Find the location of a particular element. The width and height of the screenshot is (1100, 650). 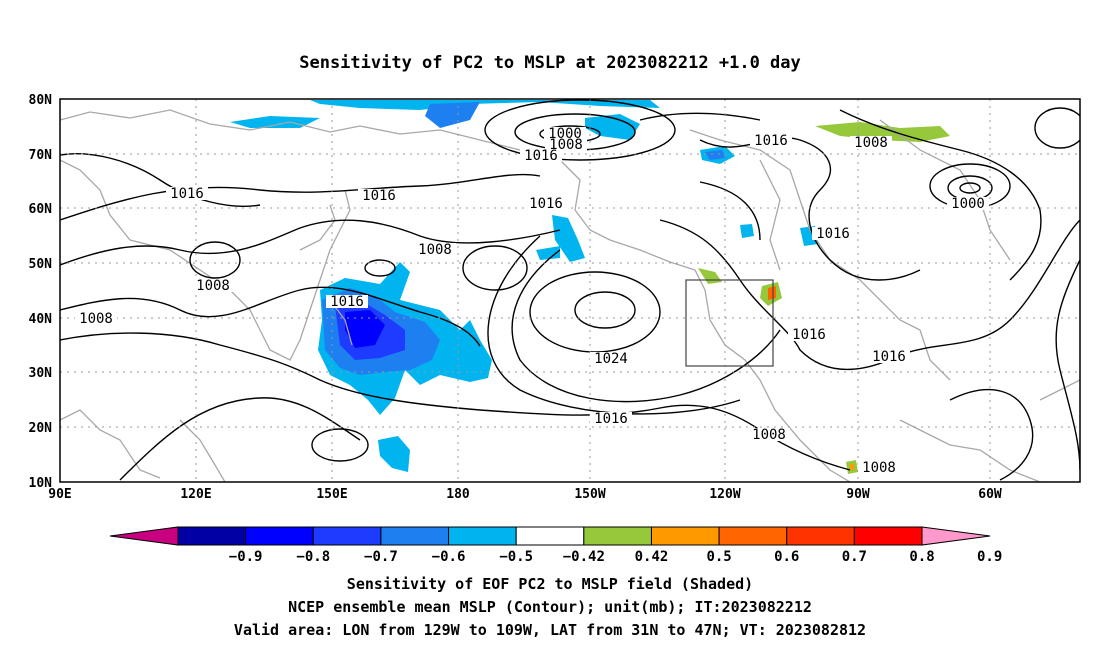

lat-axis: 80N 70N 60N 50N 40N 30N 20N 10N is located at coordinates (41, 292).